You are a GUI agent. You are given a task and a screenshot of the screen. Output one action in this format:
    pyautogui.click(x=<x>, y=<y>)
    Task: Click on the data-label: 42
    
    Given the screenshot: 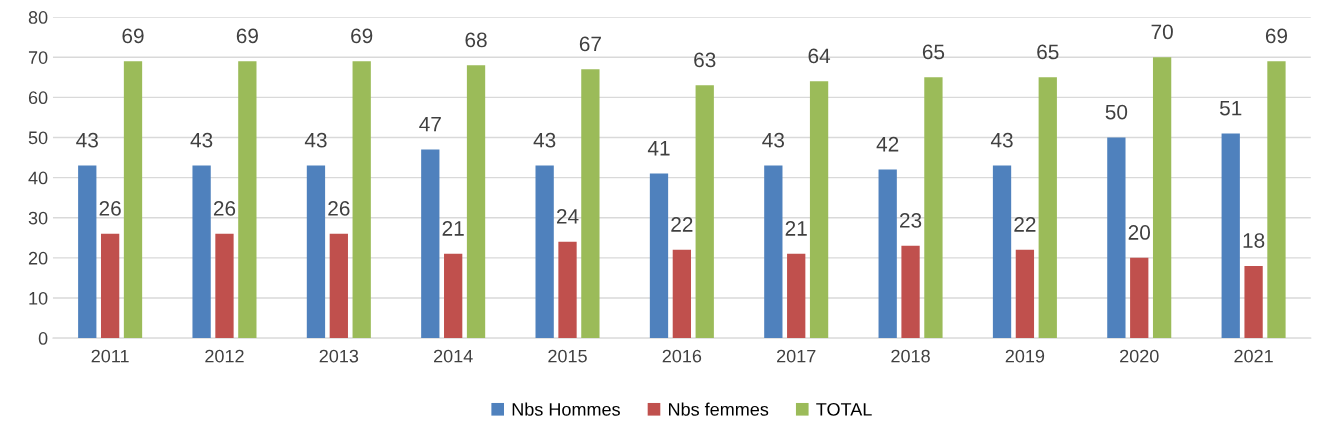 What is the action you would take?
    pyautogui.click(x=887, y=144)
    